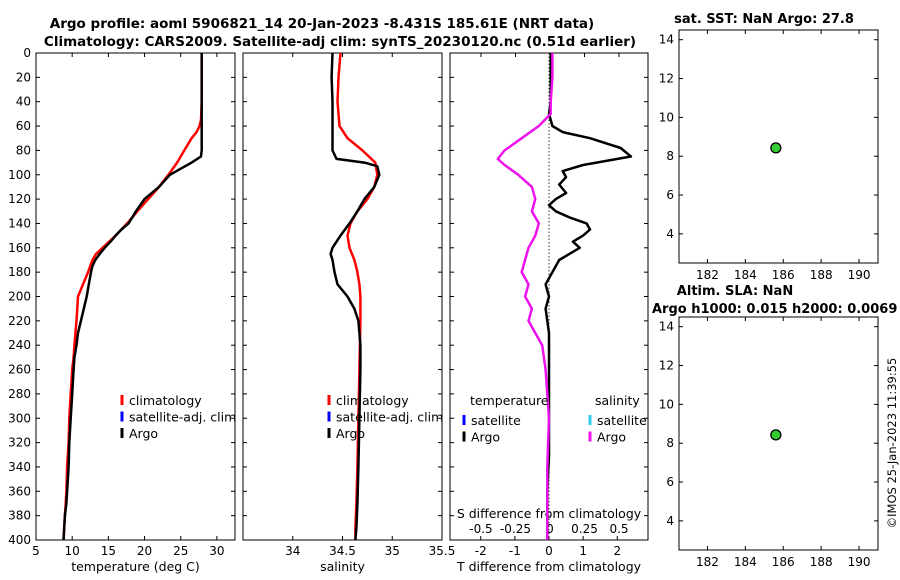 The height and width of the screenshot is (580, 900). I want to click on sla-map-axes-box, so click(778, 433).